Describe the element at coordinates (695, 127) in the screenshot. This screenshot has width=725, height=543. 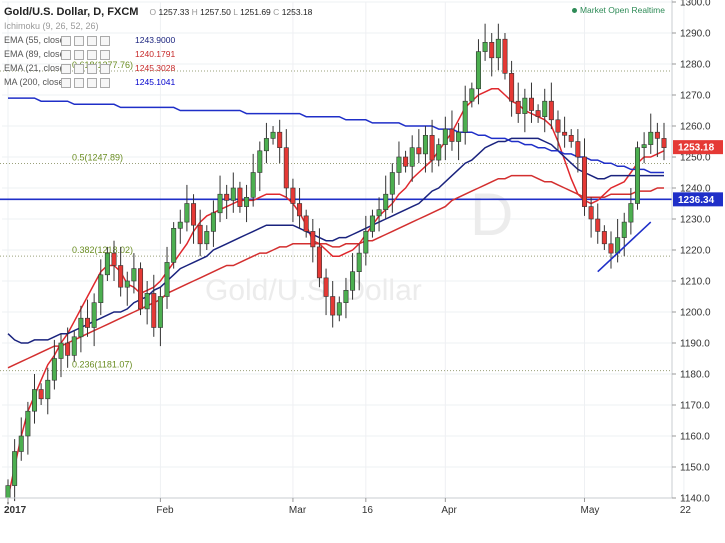
I see `y-tick-label: 1260.0` at that location.